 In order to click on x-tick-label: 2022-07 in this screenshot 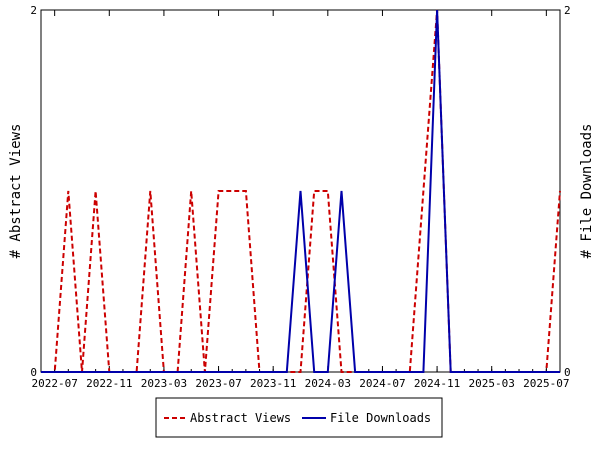, I will do `click(54, 383)`.